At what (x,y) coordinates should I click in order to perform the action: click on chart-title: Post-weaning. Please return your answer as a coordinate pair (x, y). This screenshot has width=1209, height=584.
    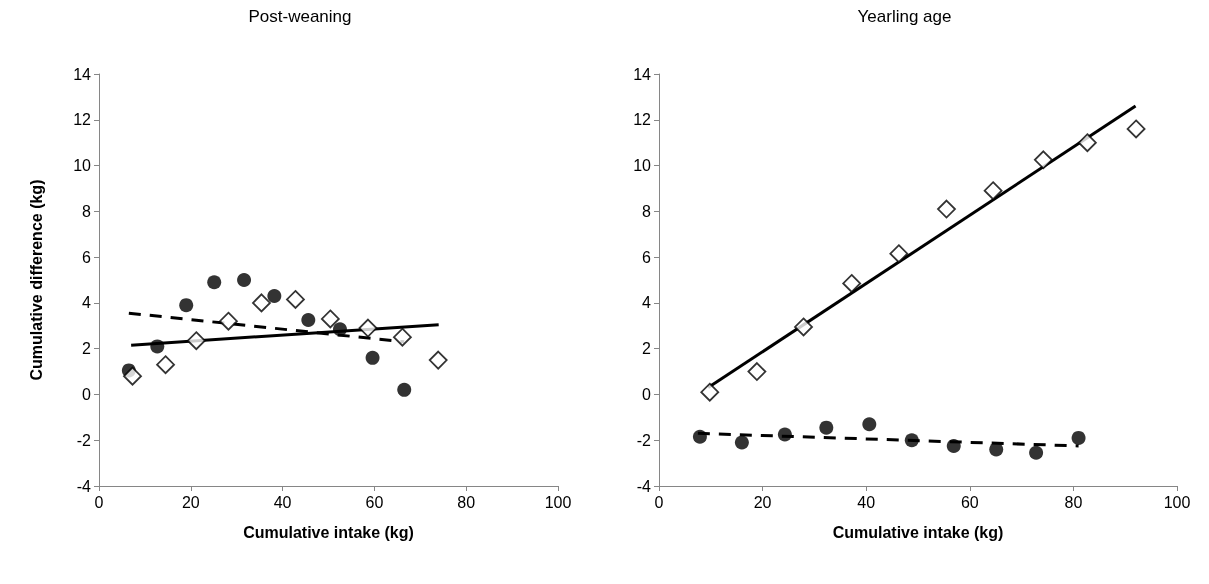
    Looking at the image, I should click on (300, 16).